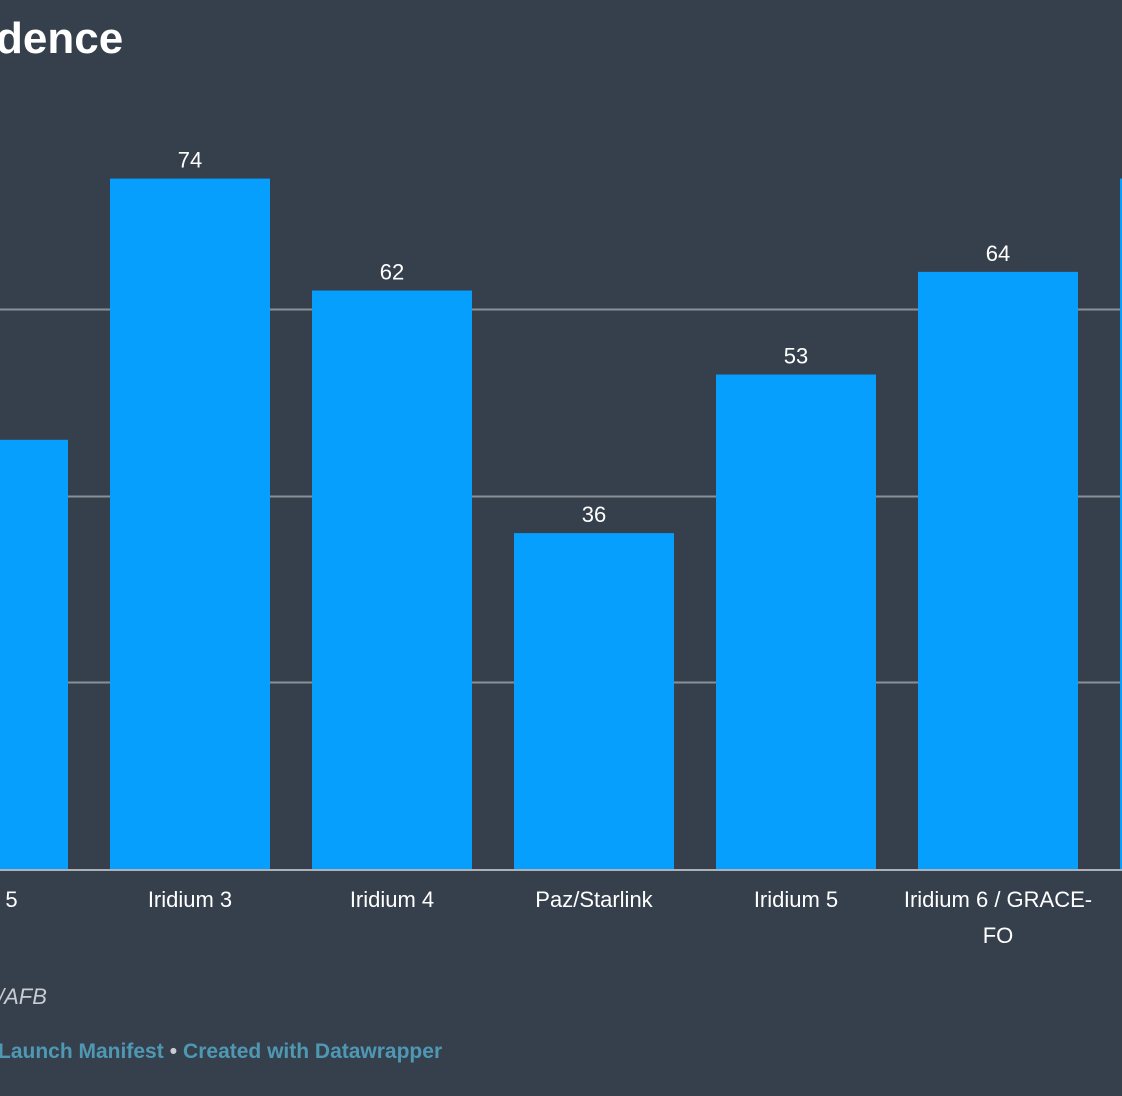 This screenshot has height=1096, width=1122. What do you see at coordinates (998, 899) in the screenshot?
I see `x-tick-label: Iridium 6 / GRACE-` at bounding box center [998, 899].